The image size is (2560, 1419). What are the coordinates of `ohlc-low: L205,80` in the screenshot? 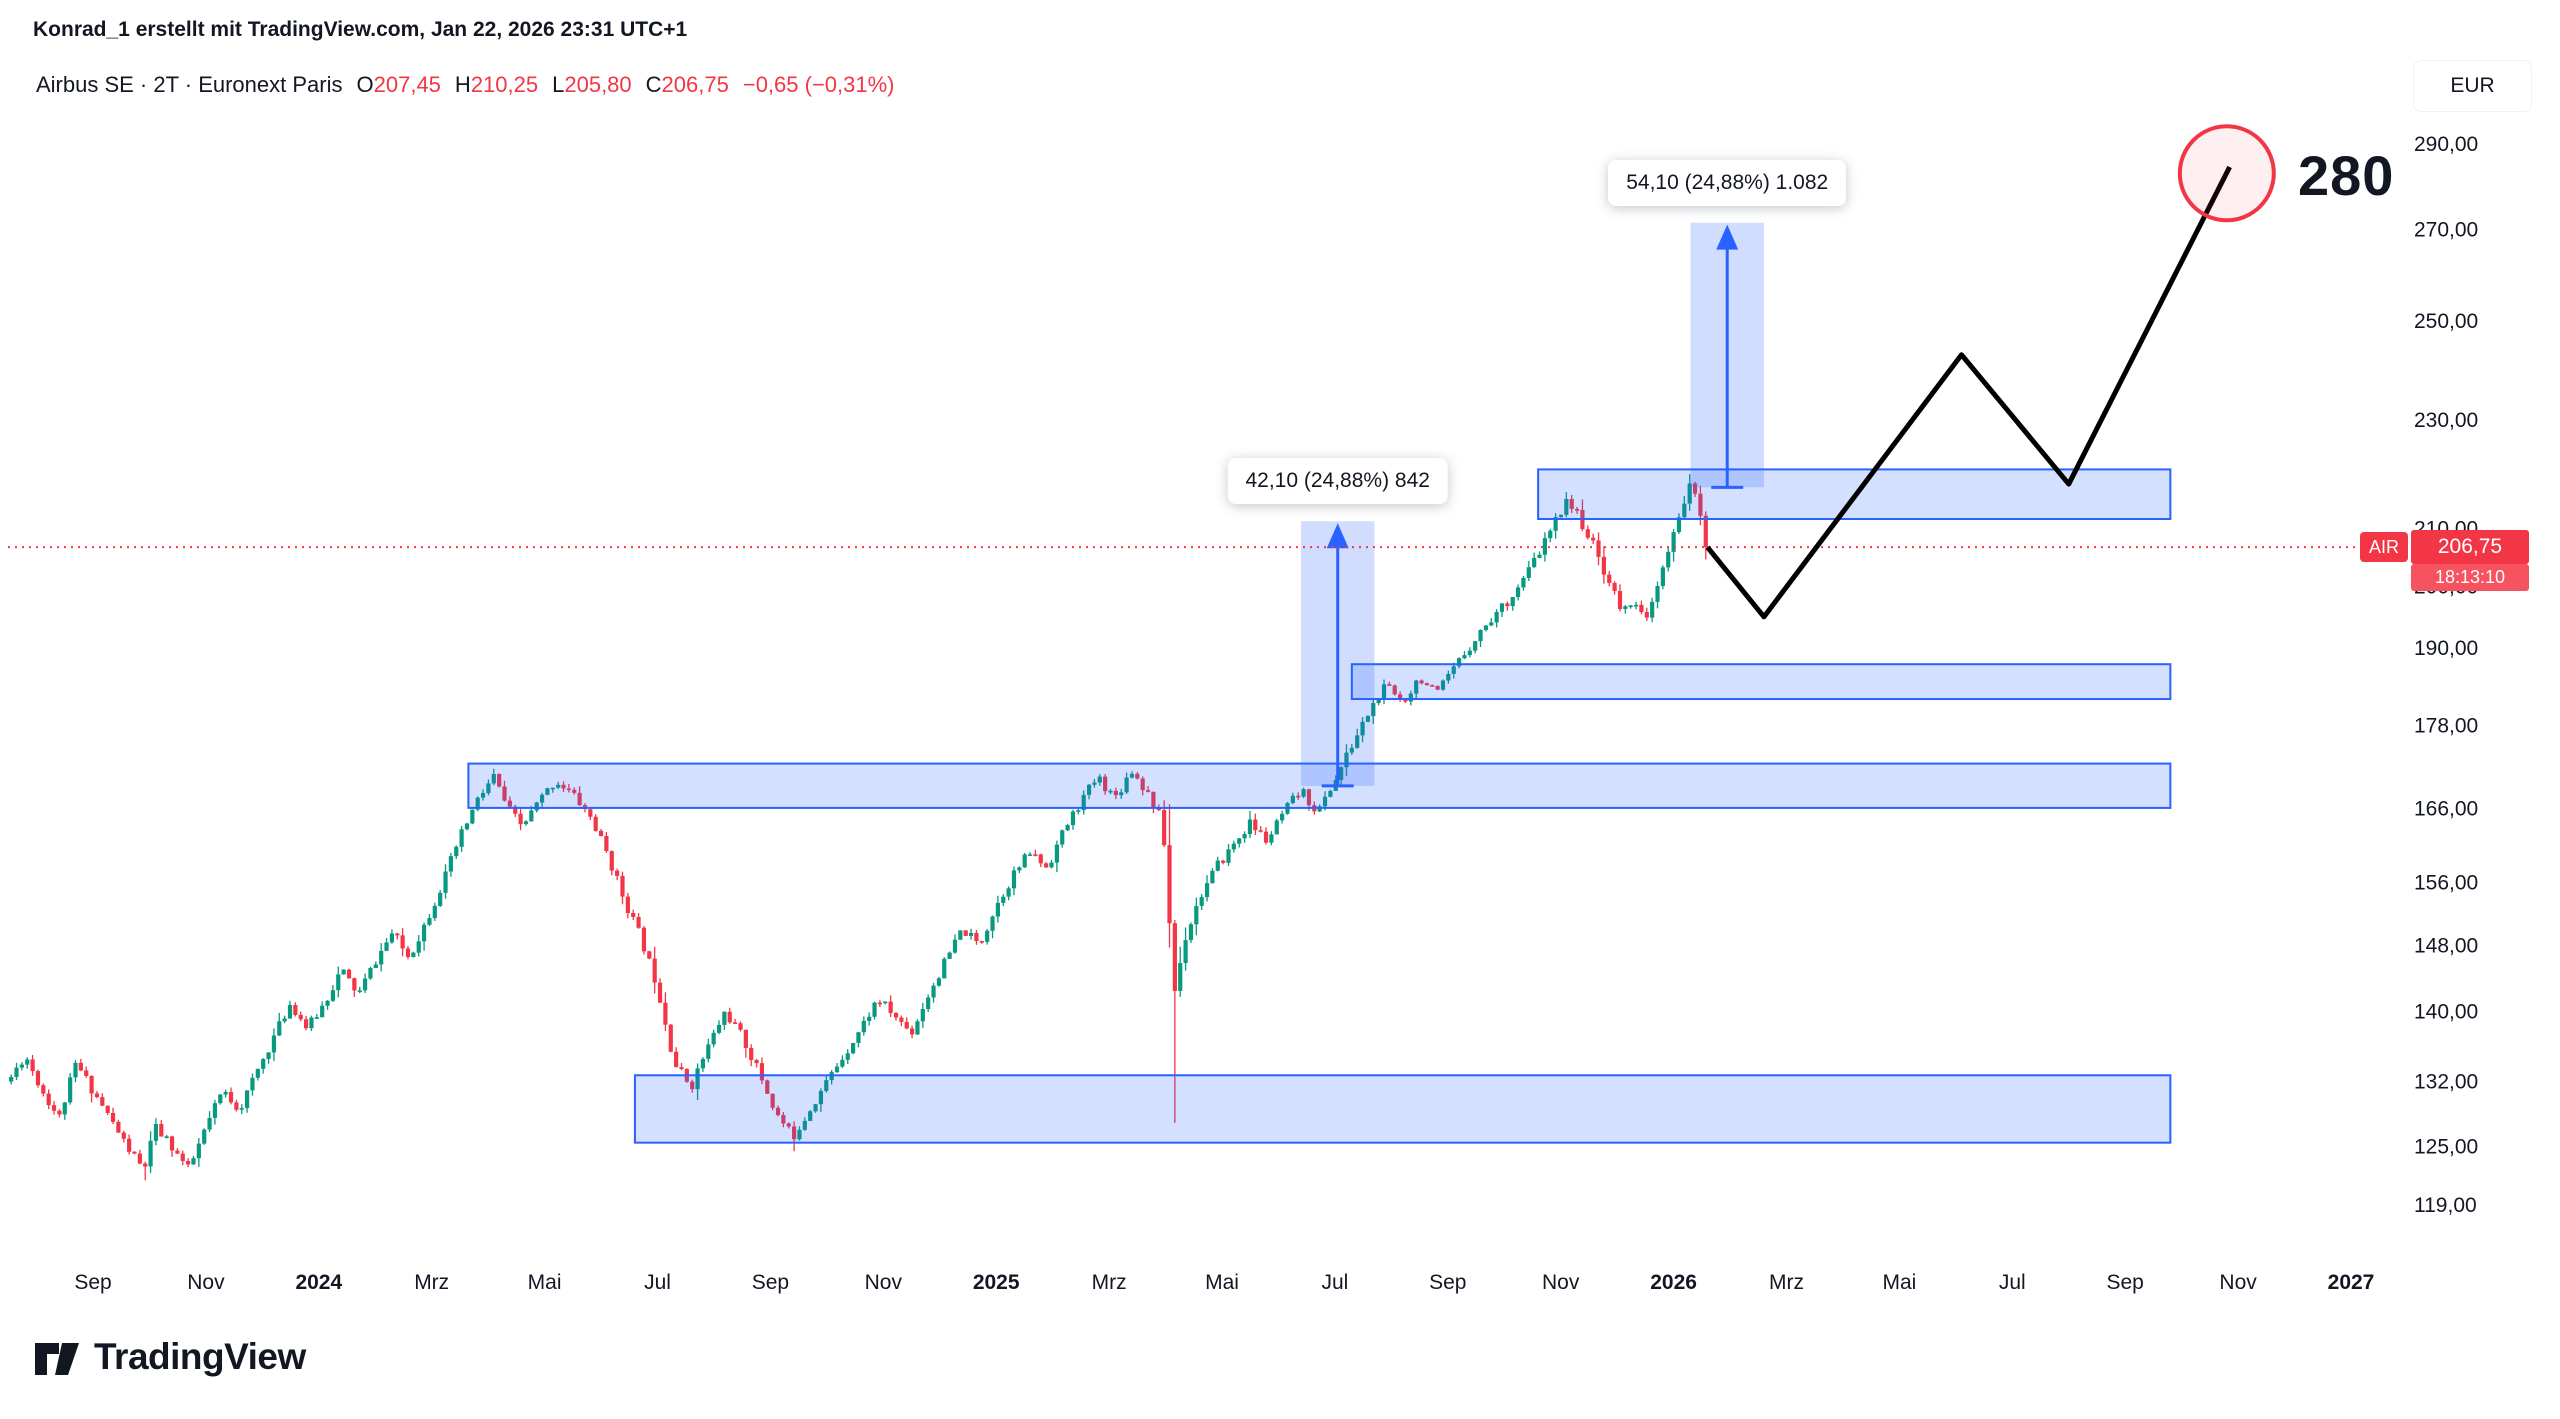 It's located at (592, 85).